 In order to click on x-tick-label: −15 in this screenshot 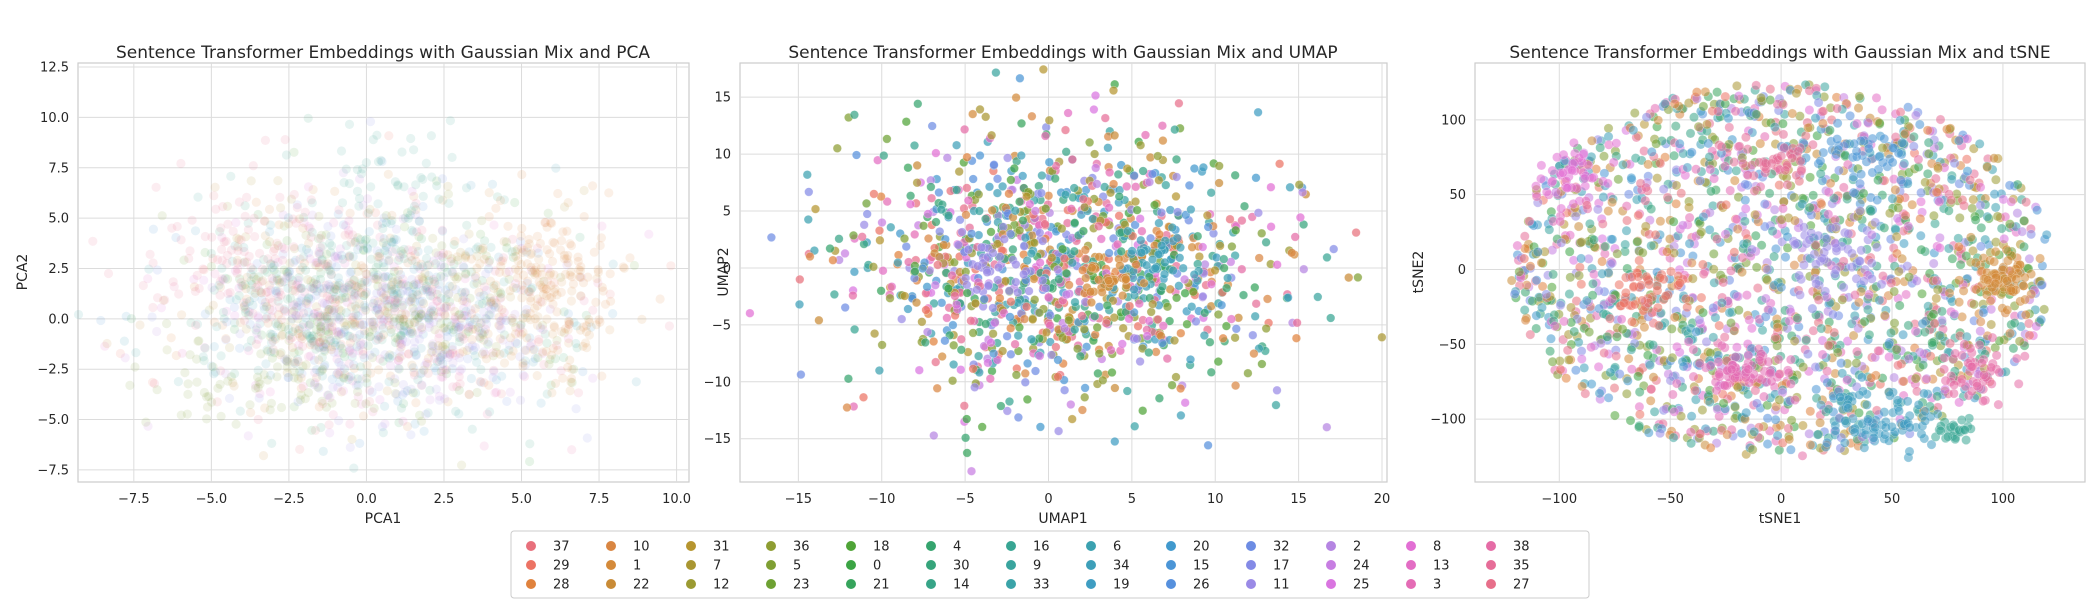, I will do `click(798, 499)`.